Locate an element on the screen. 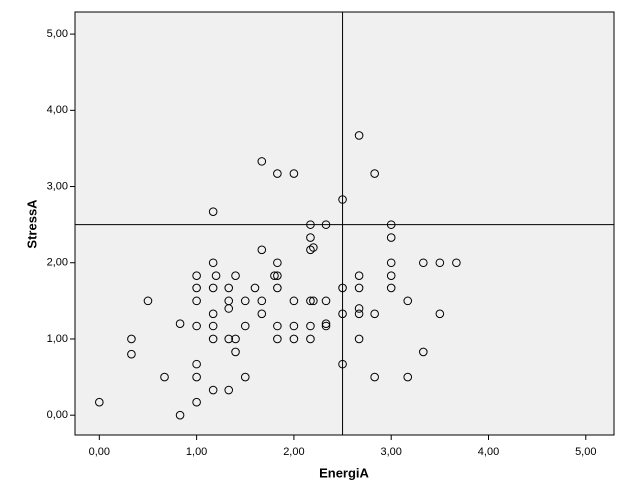 This screenshot has height=504, width=629. y-axis-title: StressA is located at coordinates (31, 224).